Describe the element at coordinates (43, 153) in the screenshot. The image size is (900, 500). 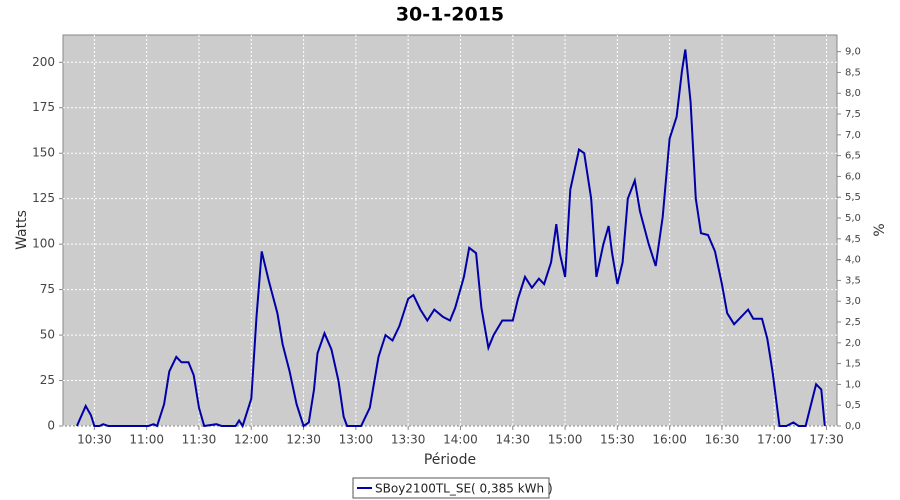
I see `y-tick-label: 150` at that location.